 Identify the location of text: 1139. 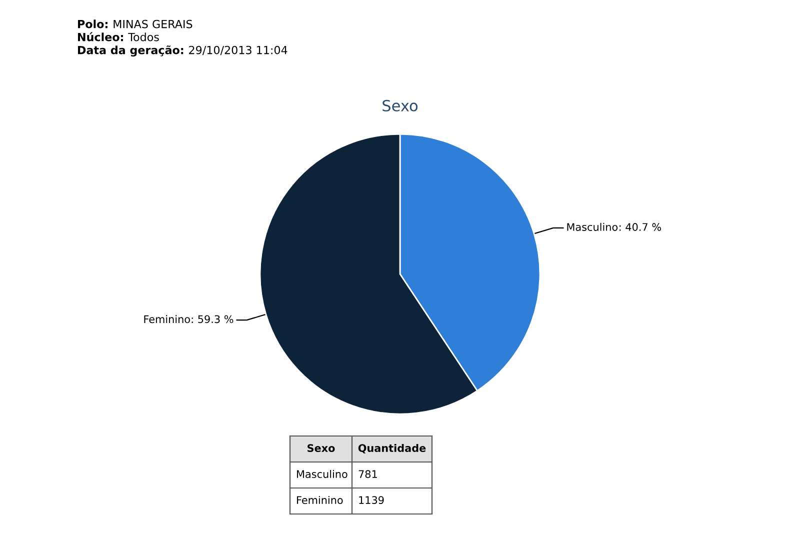
(371, 500).